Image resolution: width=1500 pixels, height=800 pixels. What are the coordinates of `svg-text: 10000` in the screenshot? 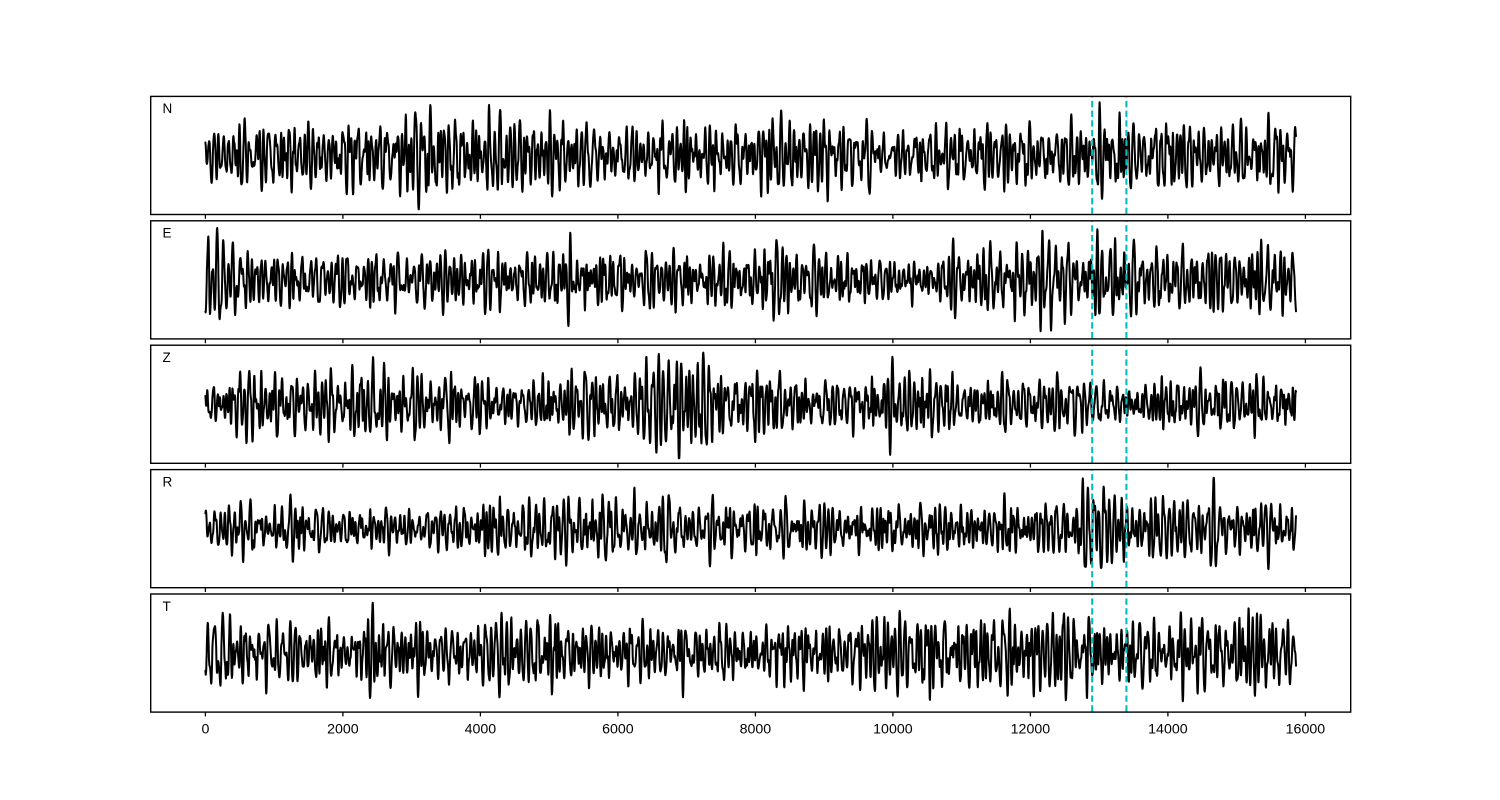 It's located at (893, 729).